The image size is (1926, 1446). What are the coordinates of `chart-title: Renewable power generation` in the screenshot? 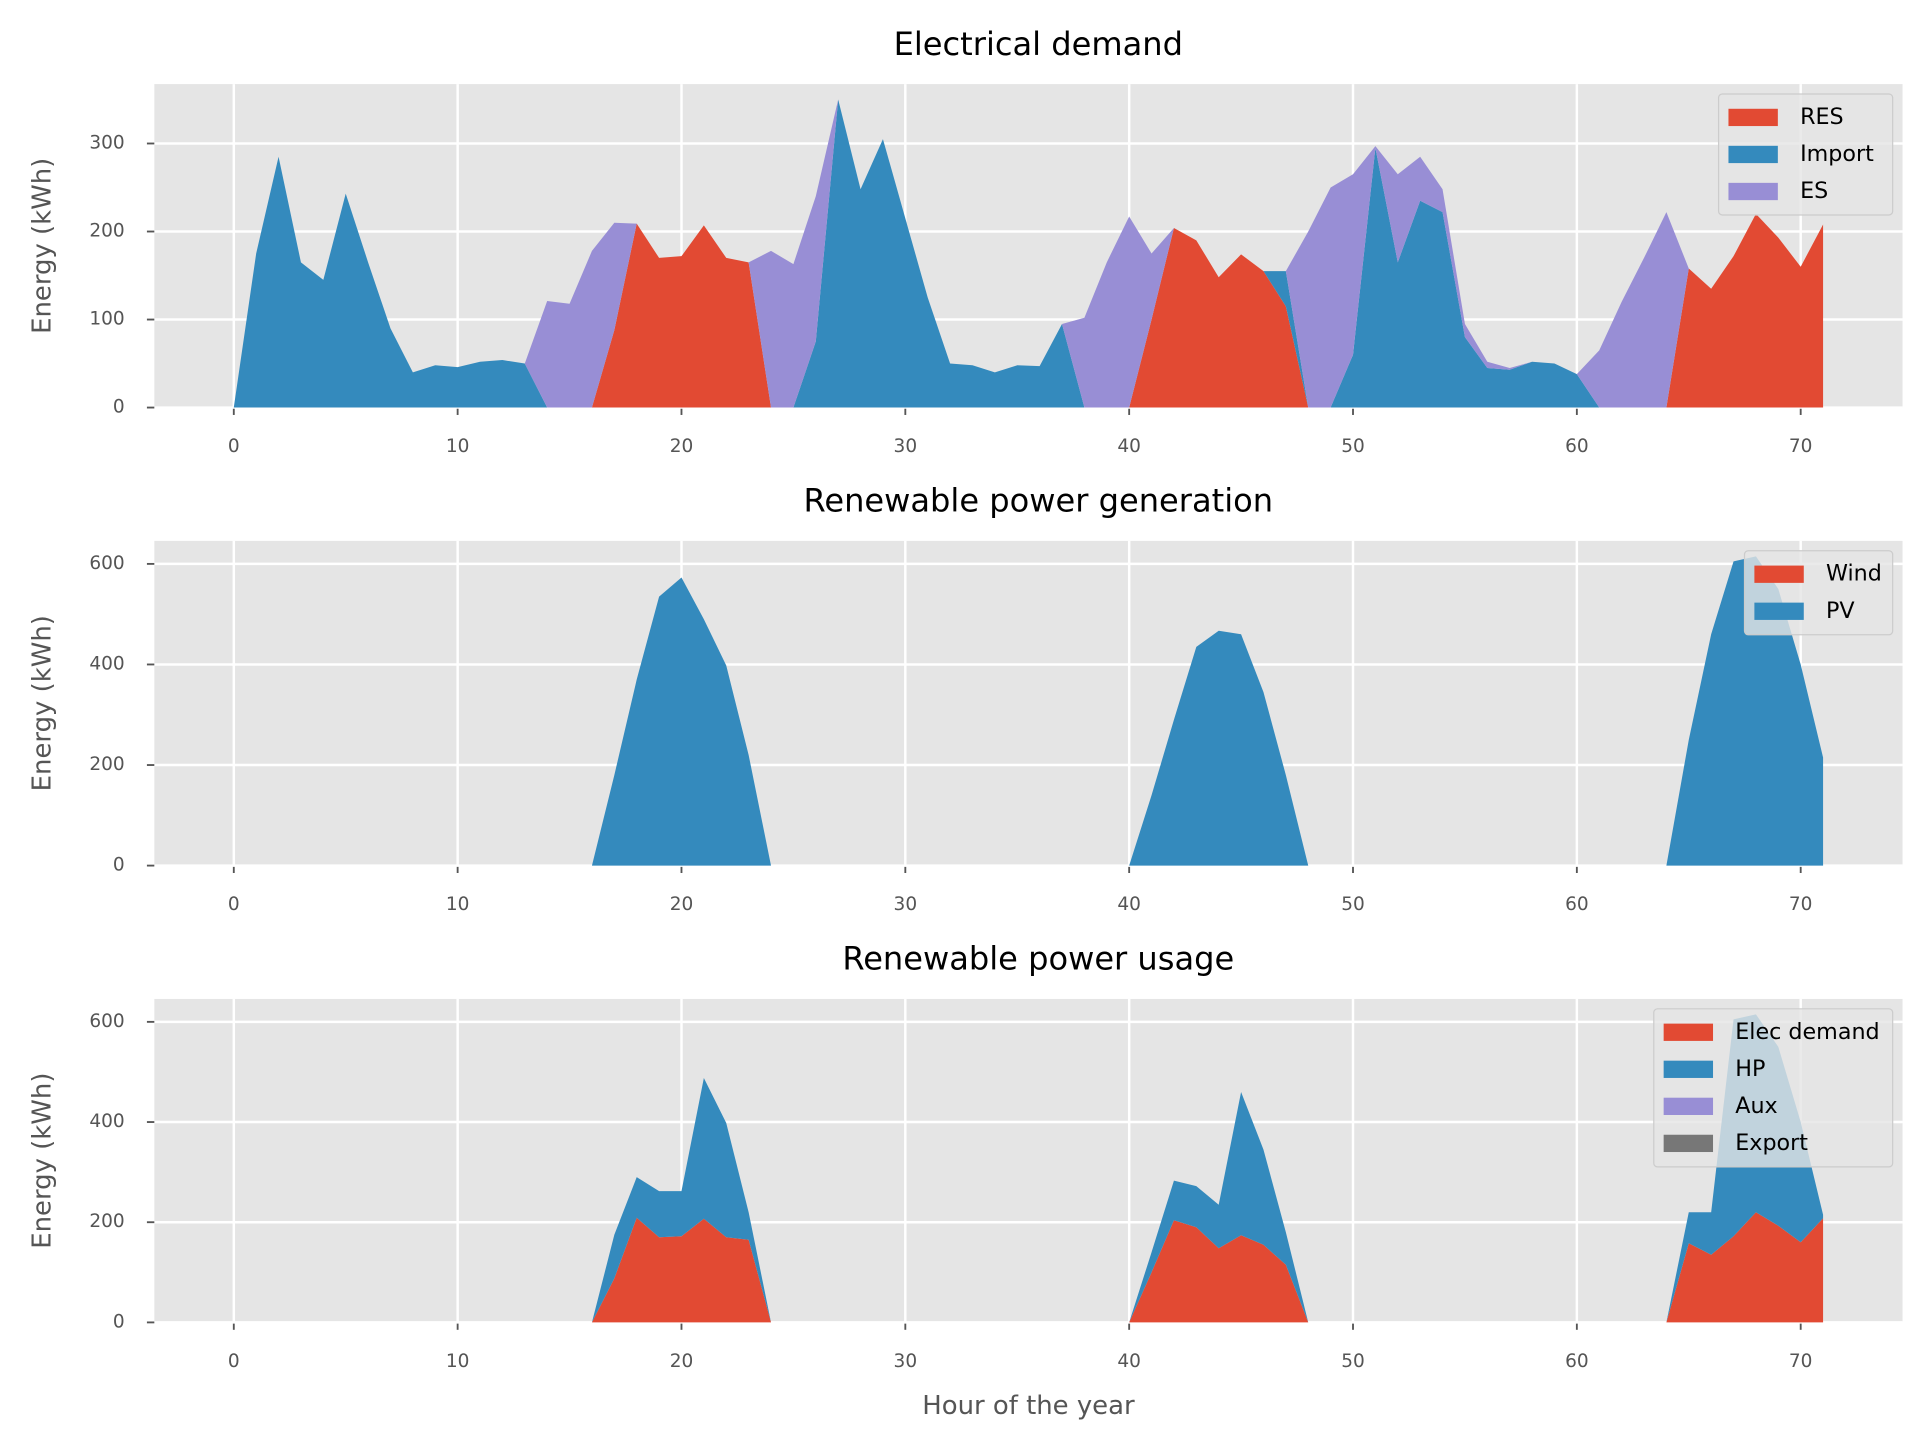 It's located at (1039, 501).